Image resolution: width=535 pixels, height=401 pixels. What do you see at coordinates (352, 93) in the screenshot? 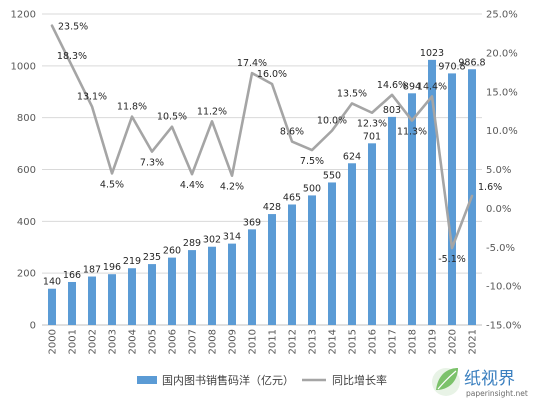
I see `line-data-label: 13.5%` at bounding box center [352, 93].